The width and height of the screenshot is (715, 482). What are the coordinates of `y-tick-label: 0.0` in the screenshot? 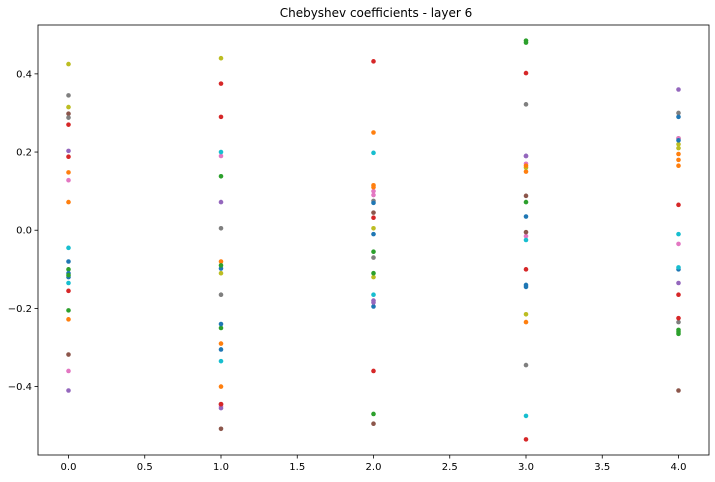 It's located at (24, 231).